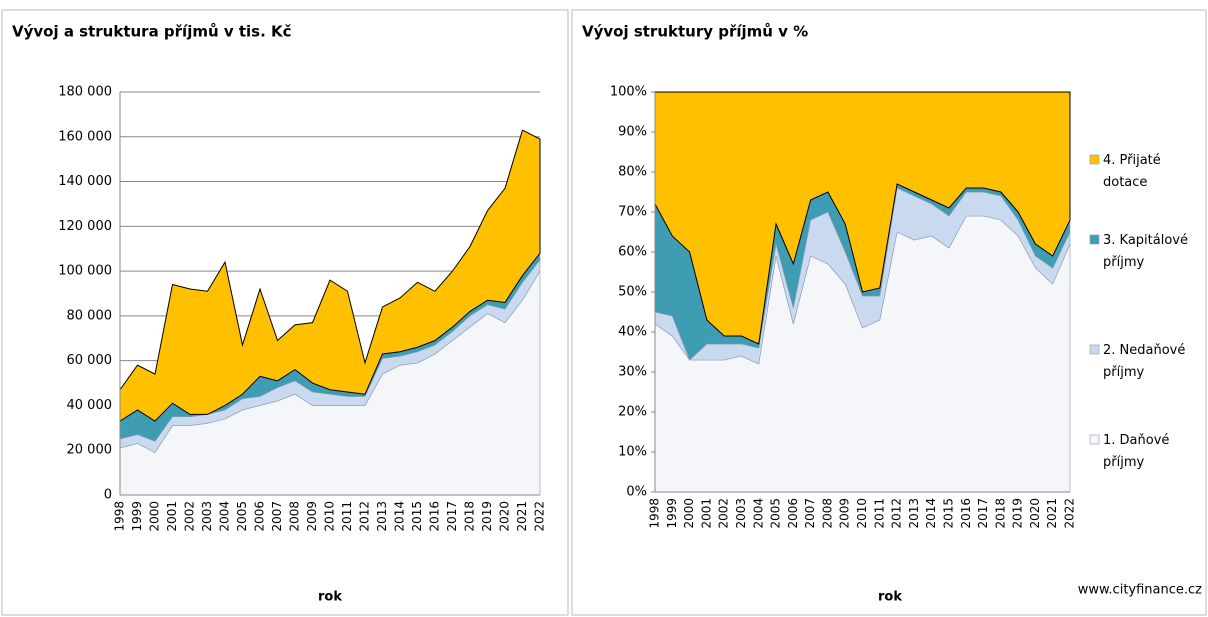  What do you see at coordinates (632, 212) in the screenshot?
I see `y-tick-label: 70%` at bounding box center [632, 212].